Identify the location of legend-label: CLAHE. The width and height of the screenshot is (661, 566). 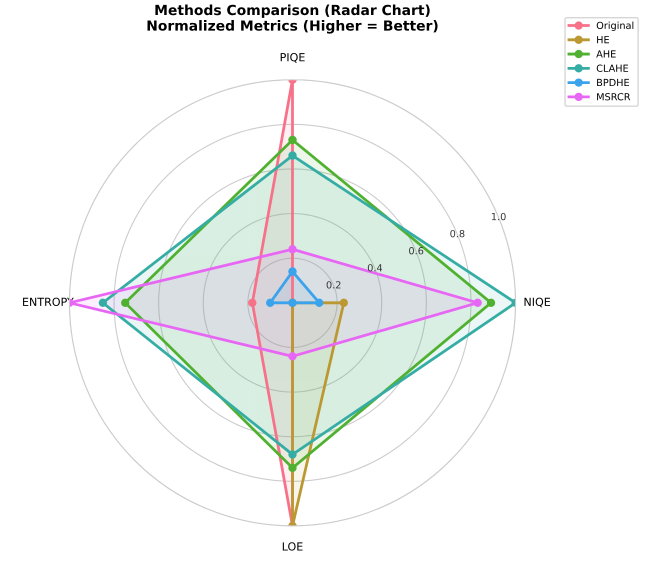
(612, 68).